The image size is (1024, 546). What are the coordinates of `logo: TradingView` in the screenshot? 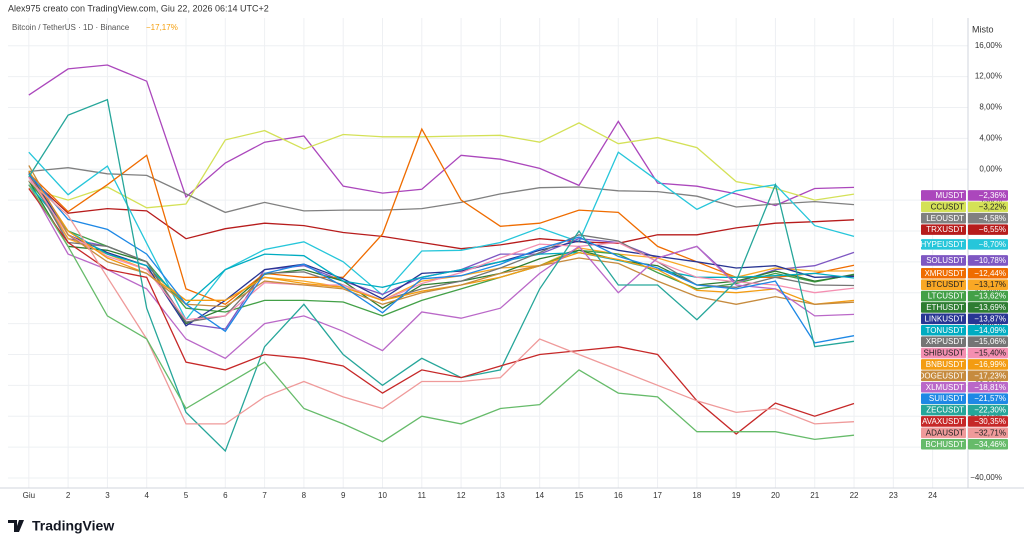 It's located at (61, 526).